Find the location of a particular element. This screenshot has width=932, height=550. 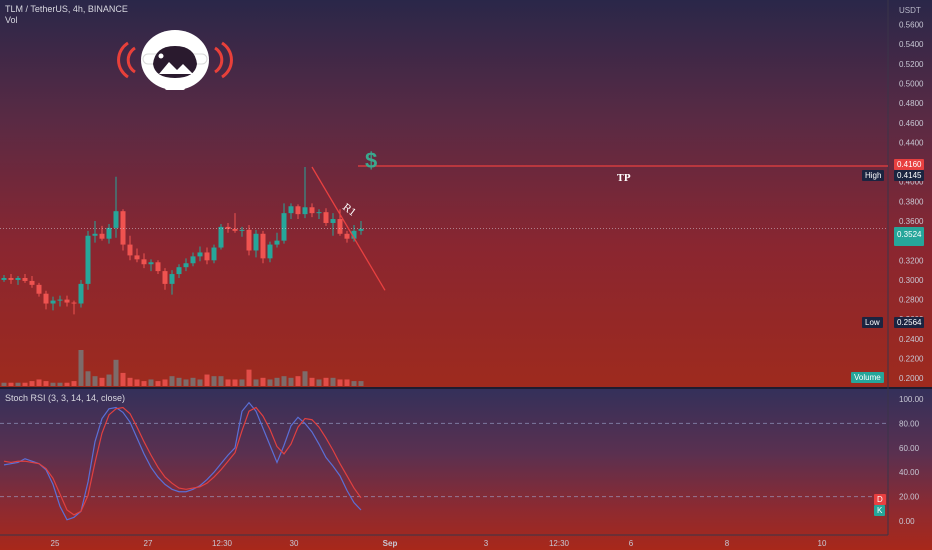

volume-legend: Vol is located at coordinates (11, 20).